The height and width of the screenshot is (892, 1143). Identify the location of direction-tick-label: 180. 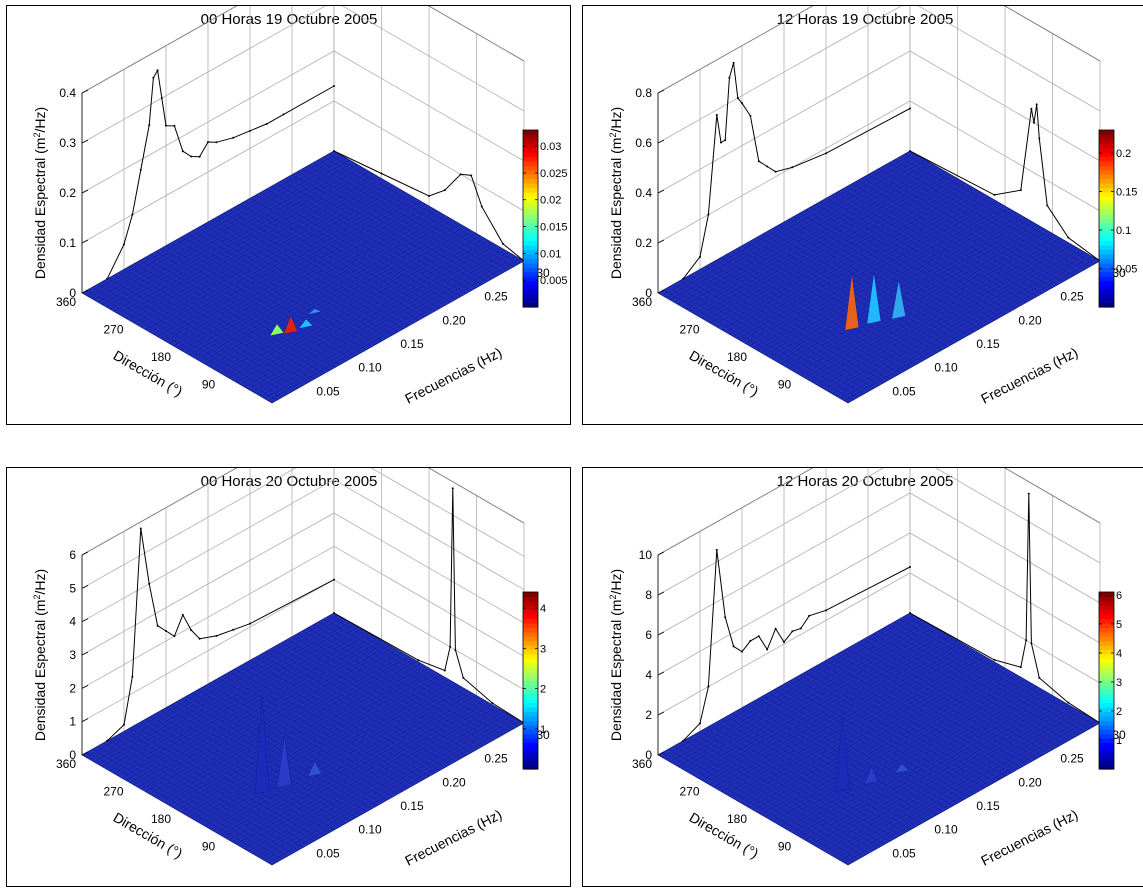
(161, 357).